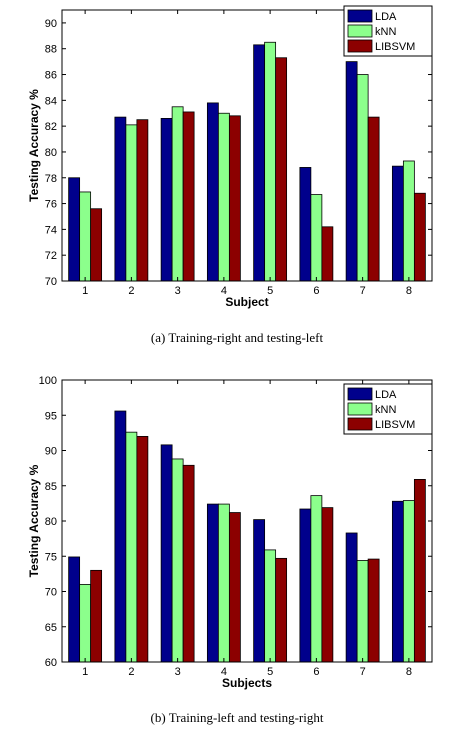  Describe the element at coordinates (237, 337) in the screenshot. I see `figure-caption: (a) Training-right and testing-left` at that location.